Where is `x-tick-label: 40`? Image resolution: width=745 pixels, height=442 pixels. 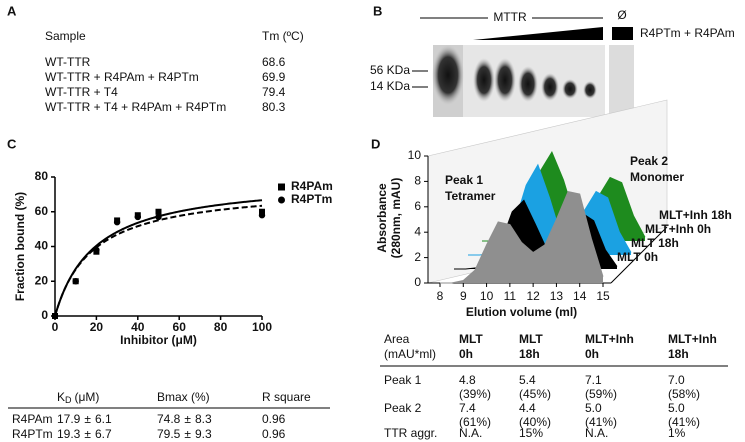
x-tick-label: 40 is located at coordinates (138, 327).